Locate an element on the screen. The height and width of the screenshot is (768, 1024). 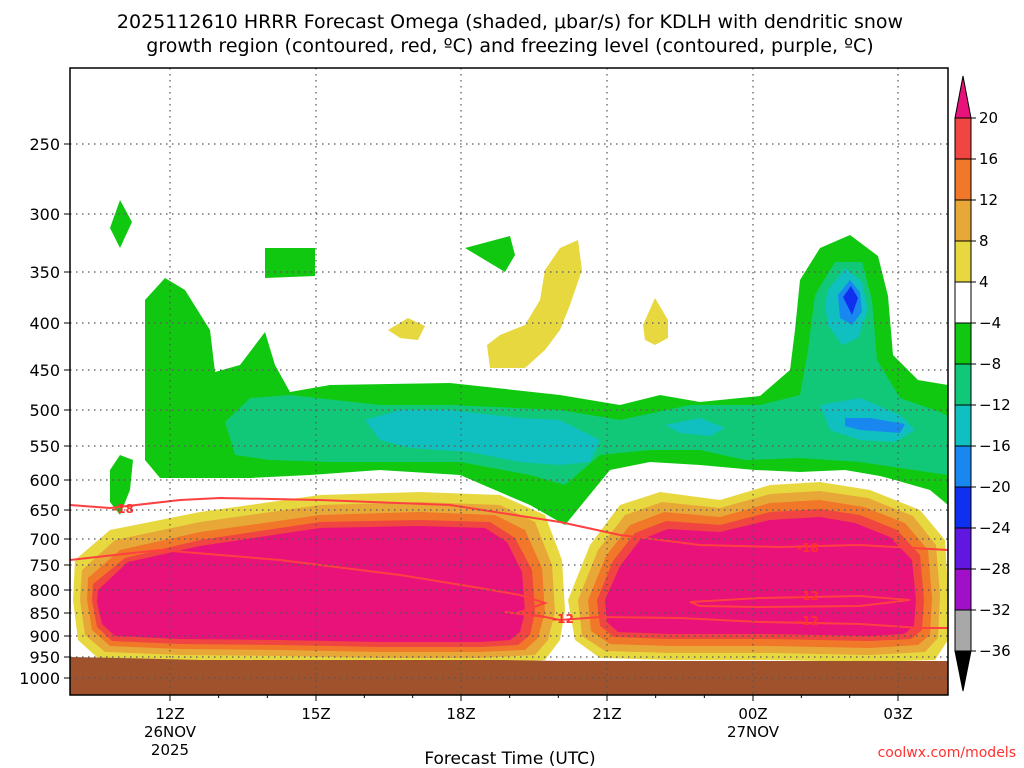
y-tick-label: 650 is located at coordinates (44, 510).